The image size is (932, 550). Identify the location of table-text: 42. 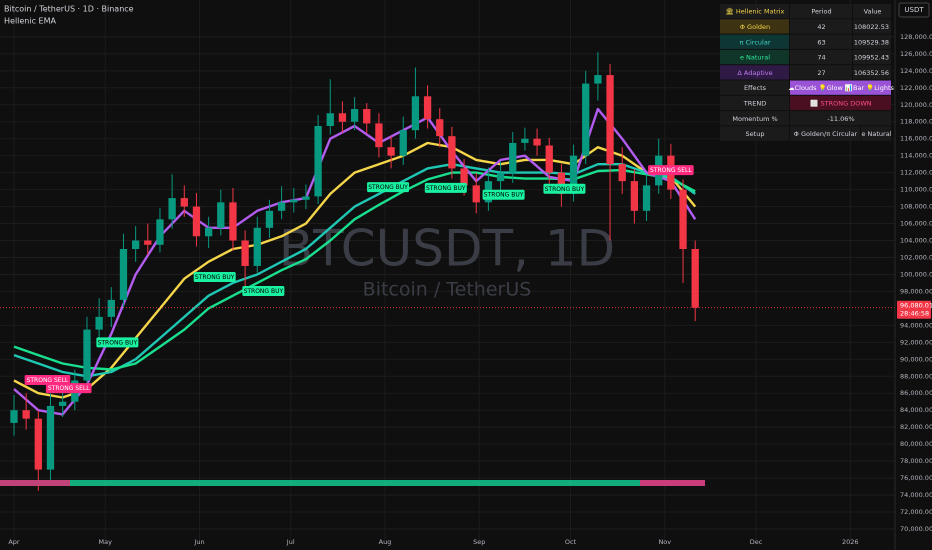
(821, 27).